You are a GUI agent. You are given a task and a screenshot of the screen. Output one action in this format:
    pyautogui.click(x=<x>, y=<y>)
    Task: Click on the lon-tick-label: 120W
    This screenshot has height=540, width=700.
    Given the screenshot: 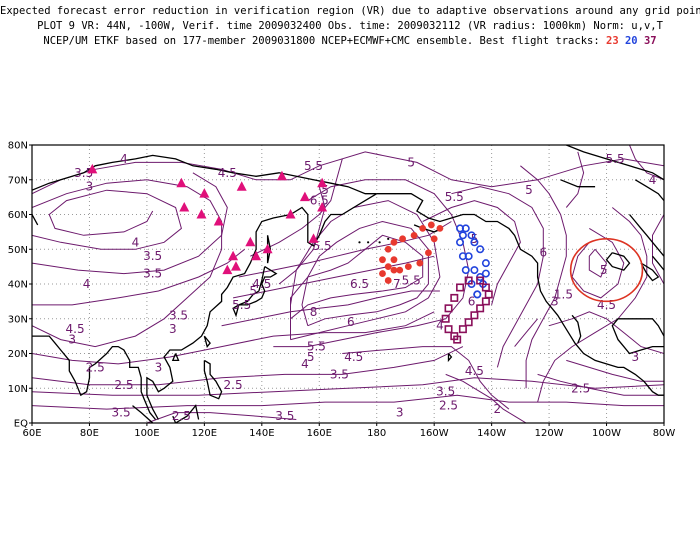 What is the action you would take?
    pyautogui.click(x=549, y=433)
    